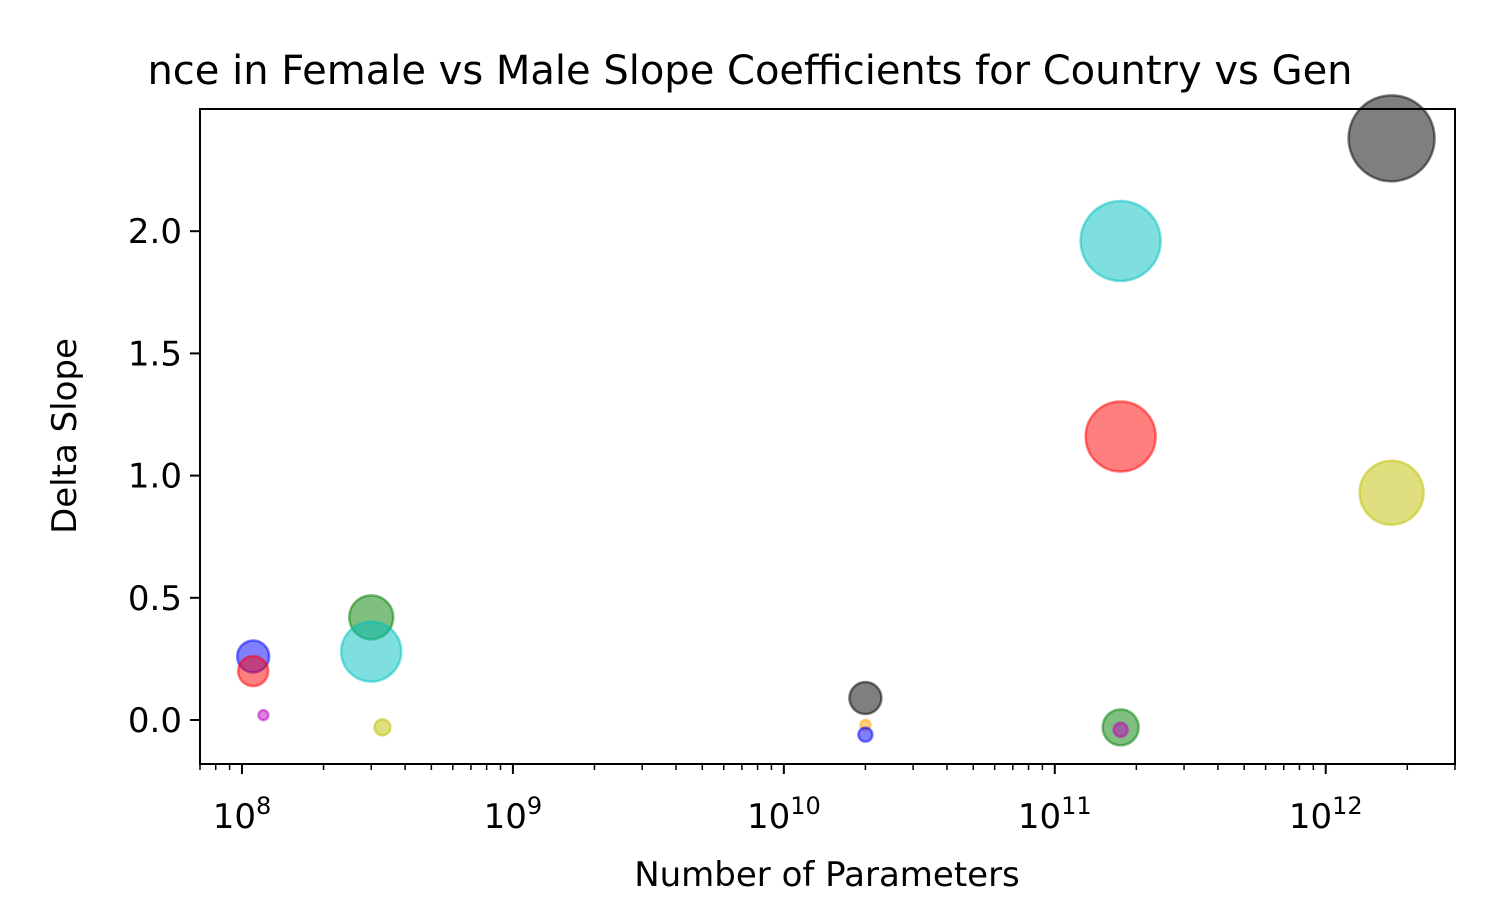 The image size is (1500, 900). What do you see at coordinates (513, 814) in the screenshot?
I see `x-tick-label: 10⁹` at bounding box center [513, 814].